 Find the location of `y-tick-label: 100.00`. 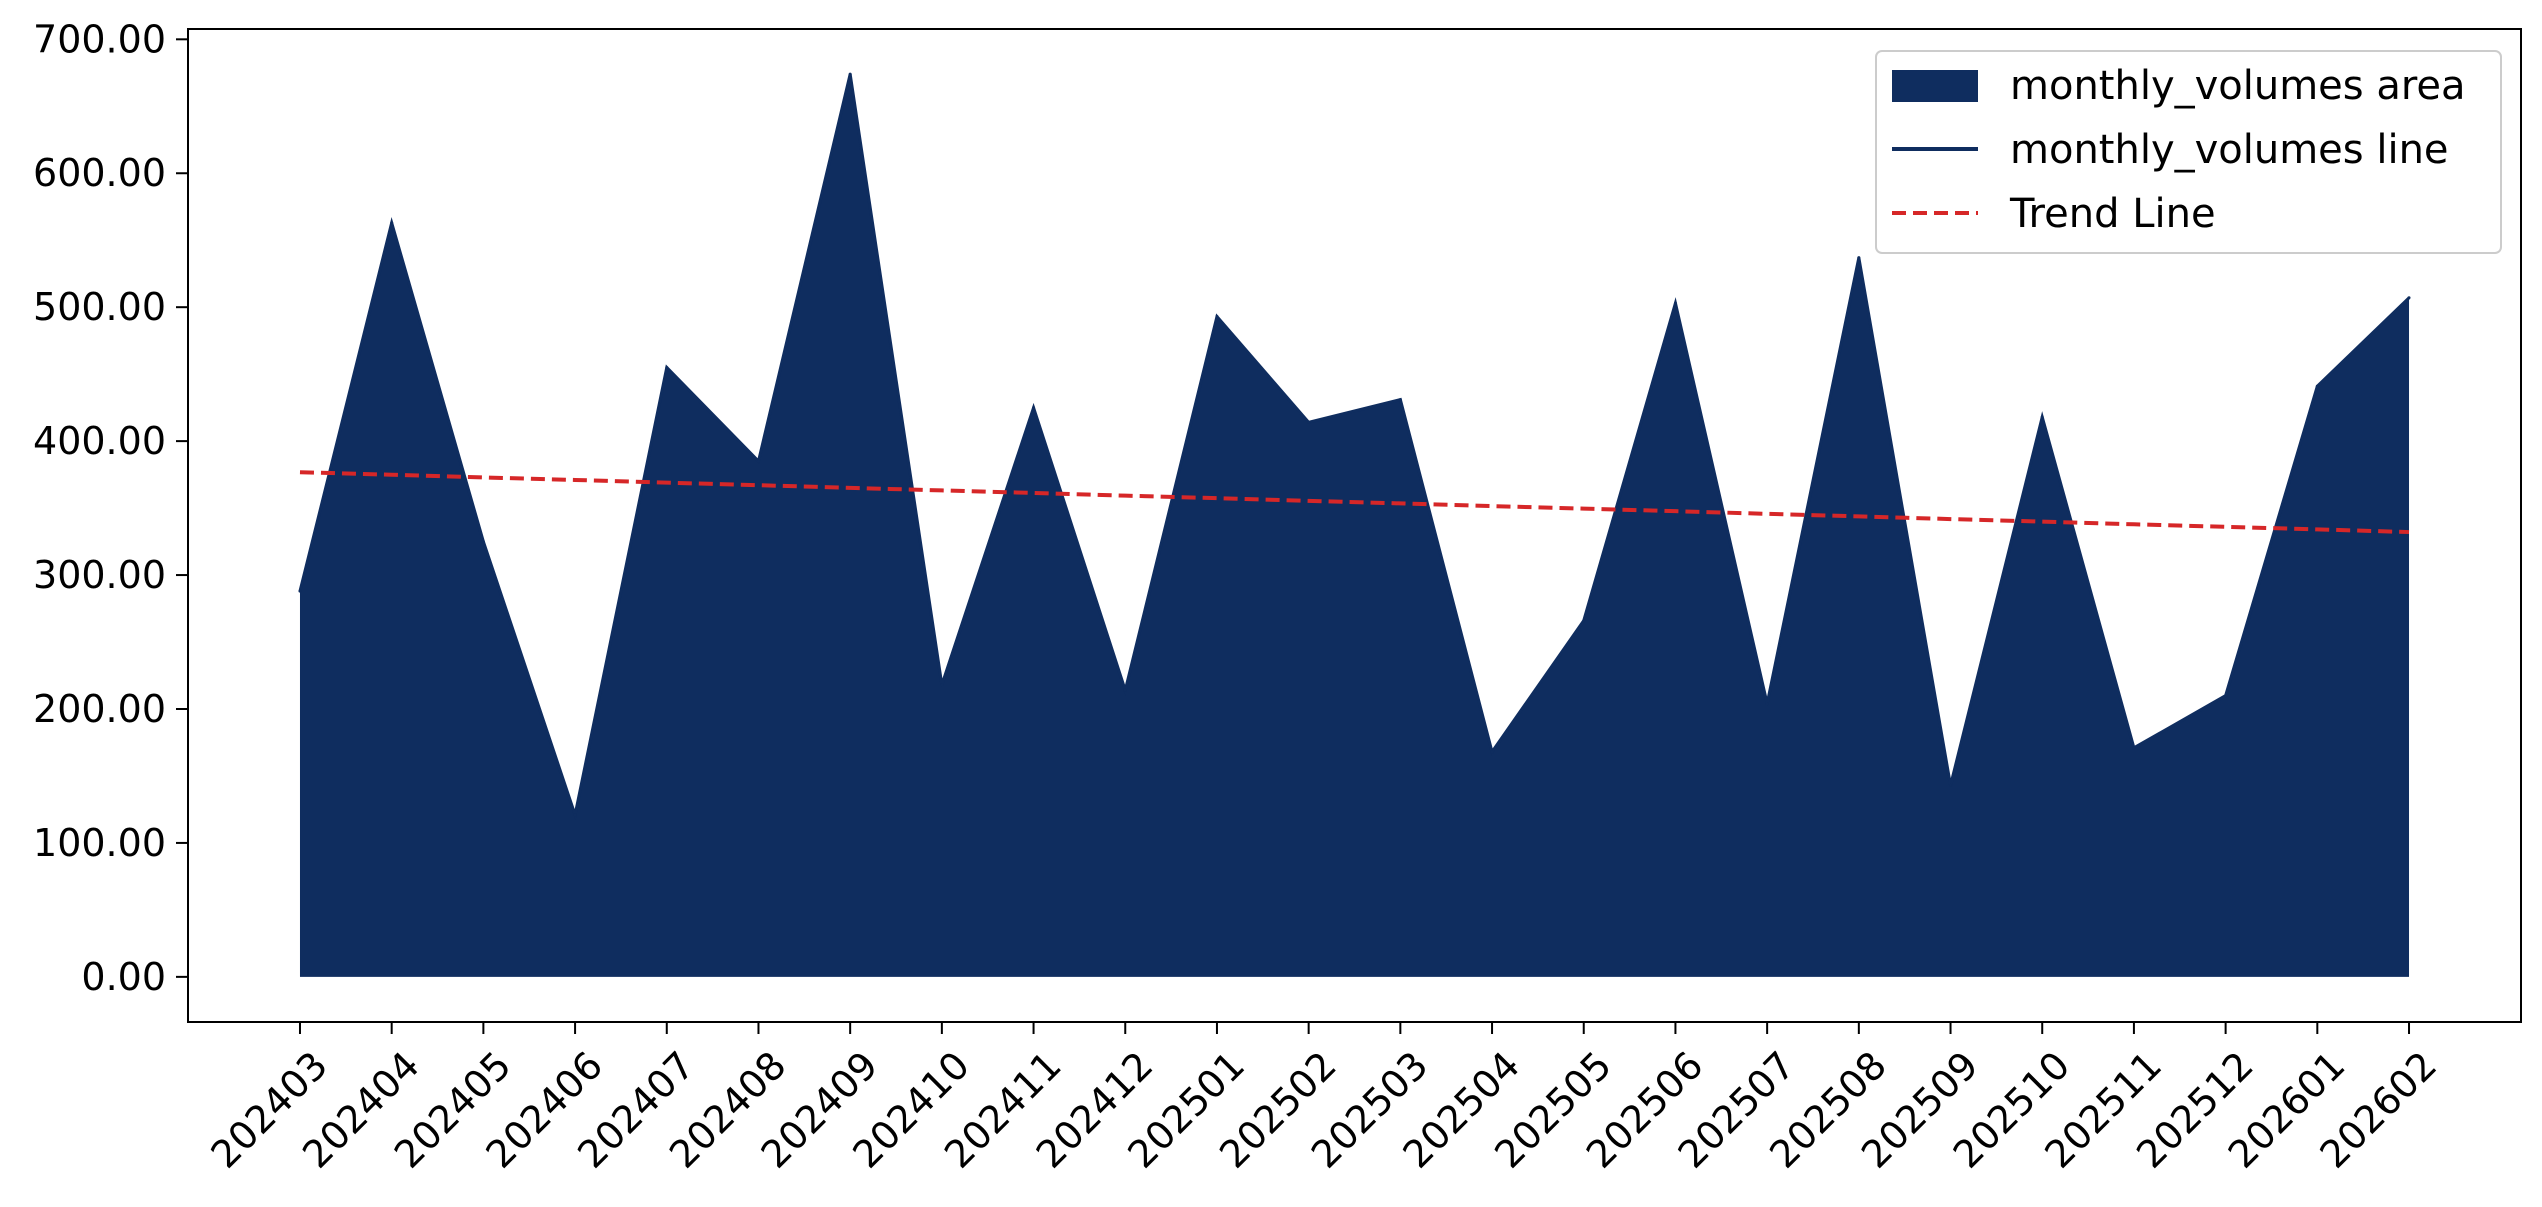

y-tick-label: 100.00 is located at coordinates (99, 843).